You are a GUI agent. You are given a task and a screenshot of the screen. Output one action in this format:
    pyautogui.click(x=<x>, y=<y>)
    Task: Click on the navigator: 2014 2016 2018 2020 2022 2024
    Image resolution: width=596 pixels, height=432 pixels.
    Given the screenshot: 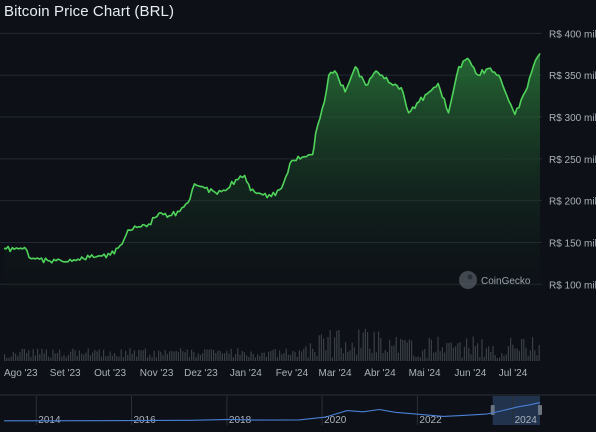 What is the action you would take?
    pyautogui.click(x=298, y=410)
    